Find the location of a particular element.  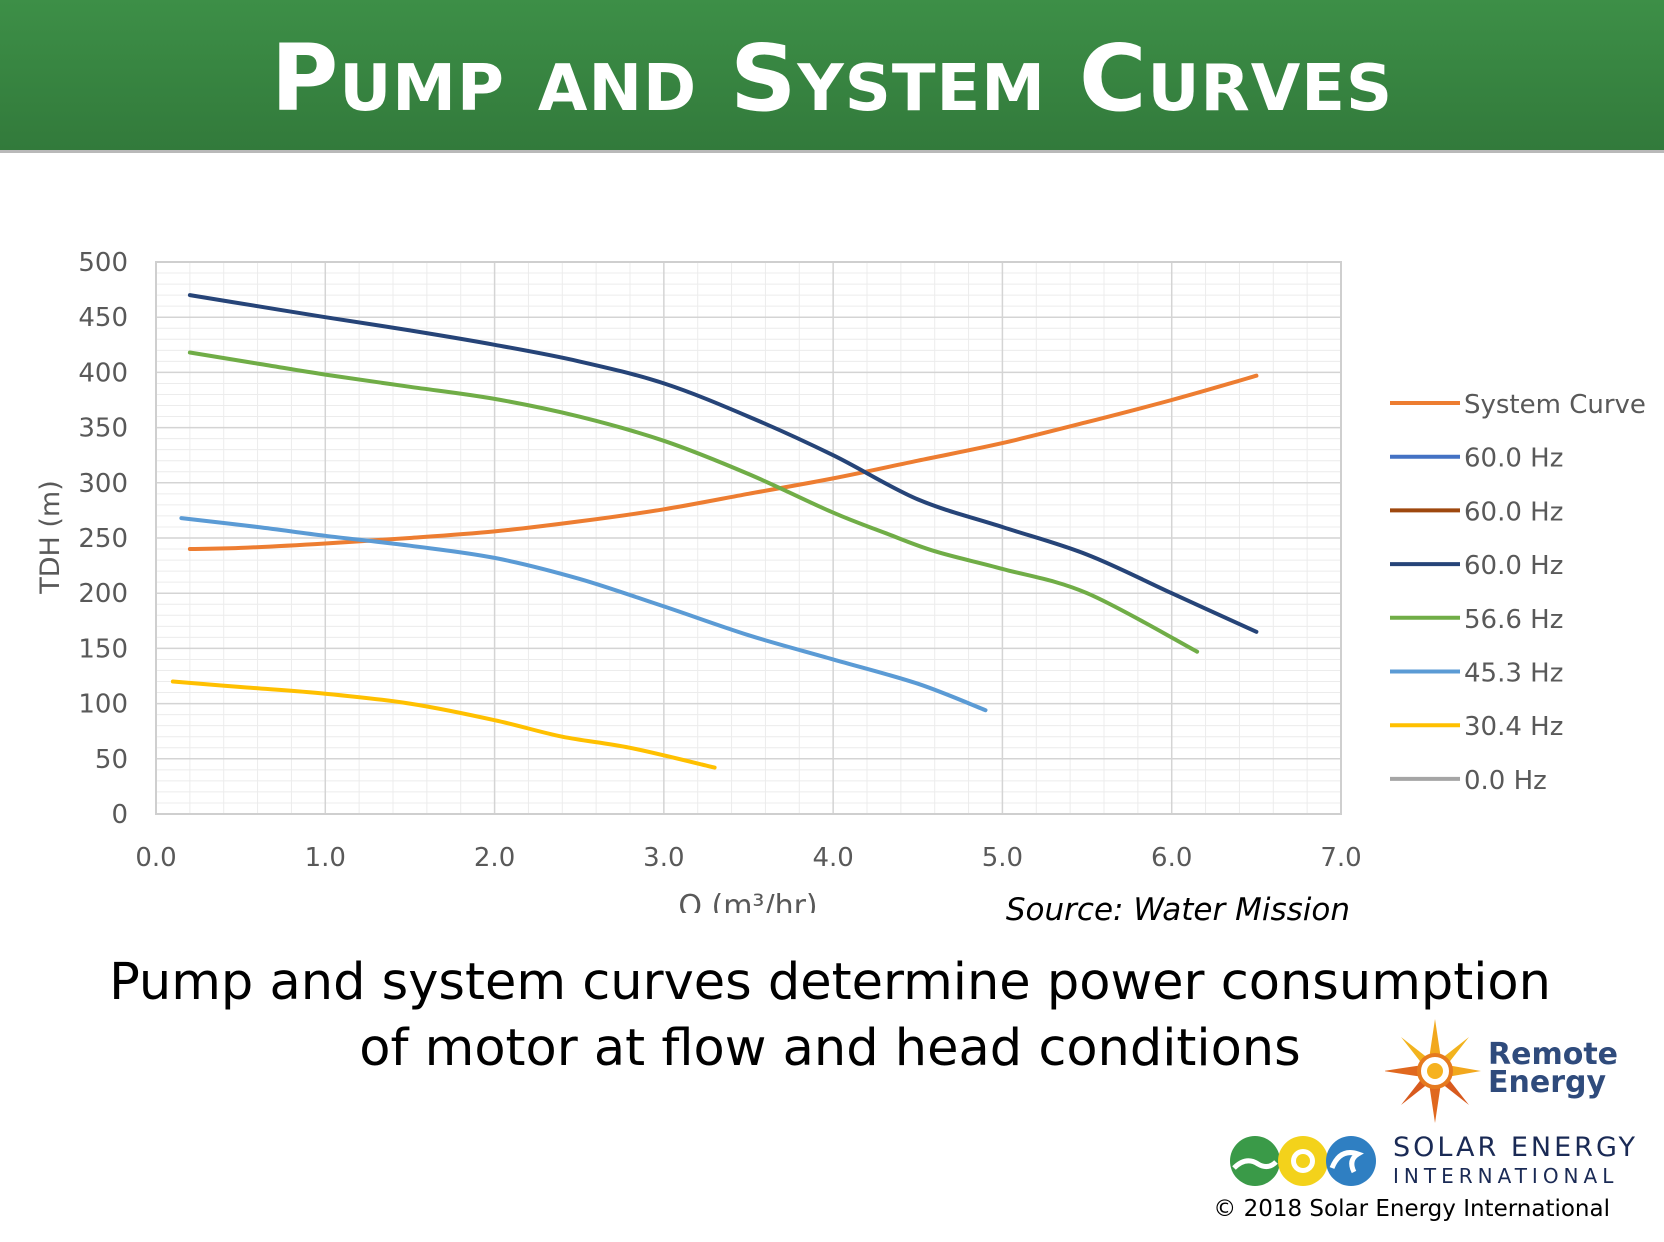

sei-logo-circles is located at coordinates (1303, 1161).